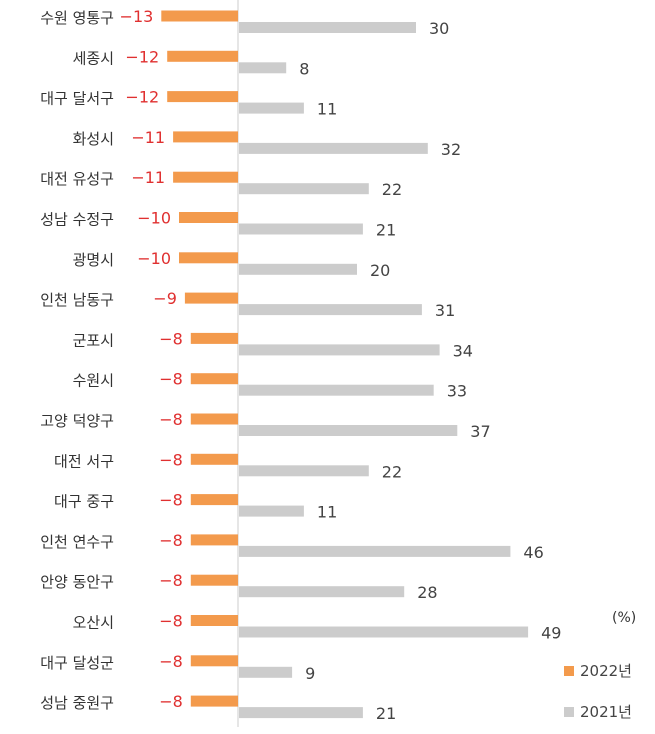 Image resolution: width=655 pixels, height=734 pixels. What do you see at coordinates (137, 16) in the screenshot?
I see `value-label-2022: −13` at bounding box center [137, 16].